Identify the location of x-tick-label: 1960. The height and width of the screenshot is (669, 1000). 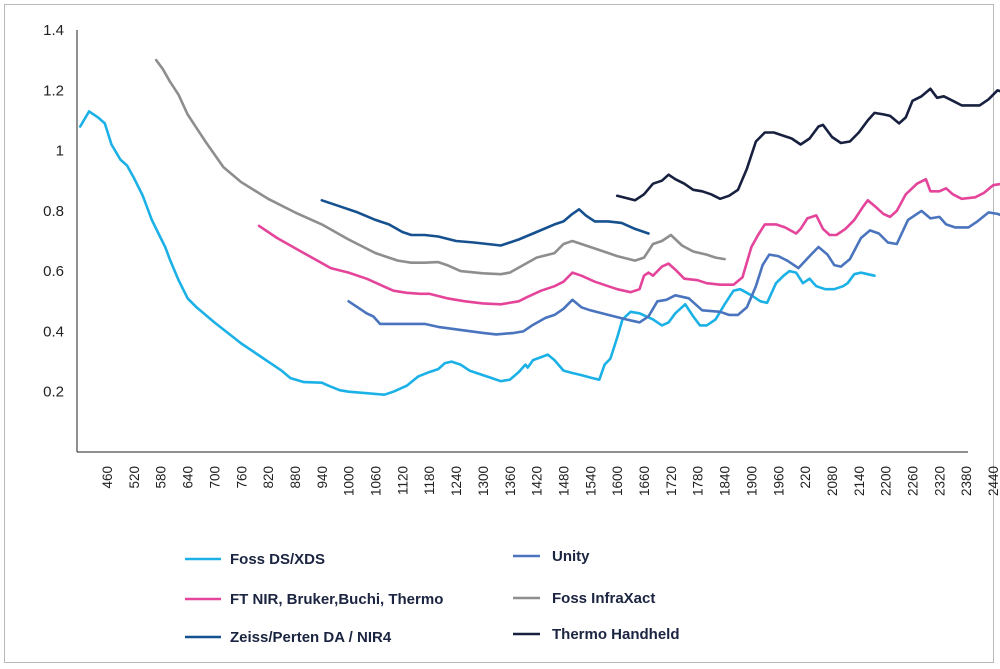
(778, 481).